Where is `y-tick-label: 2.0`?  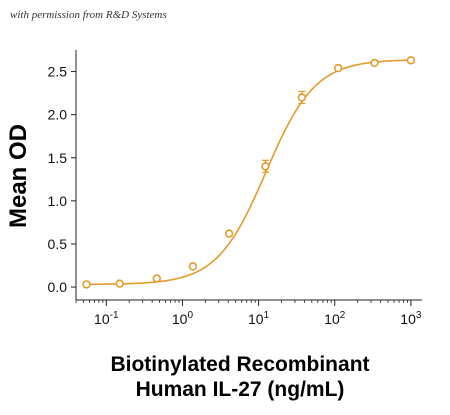
y-tick-label: 2.0 is located at coordinates (58, 115).